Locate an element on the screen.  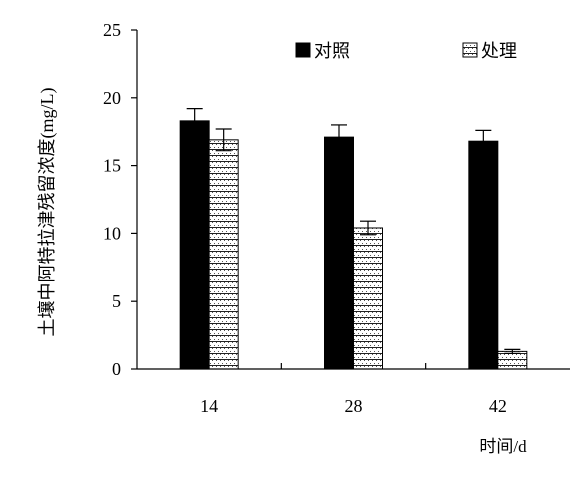
y-tick-label: 15 is located at coordinates (112, 166).